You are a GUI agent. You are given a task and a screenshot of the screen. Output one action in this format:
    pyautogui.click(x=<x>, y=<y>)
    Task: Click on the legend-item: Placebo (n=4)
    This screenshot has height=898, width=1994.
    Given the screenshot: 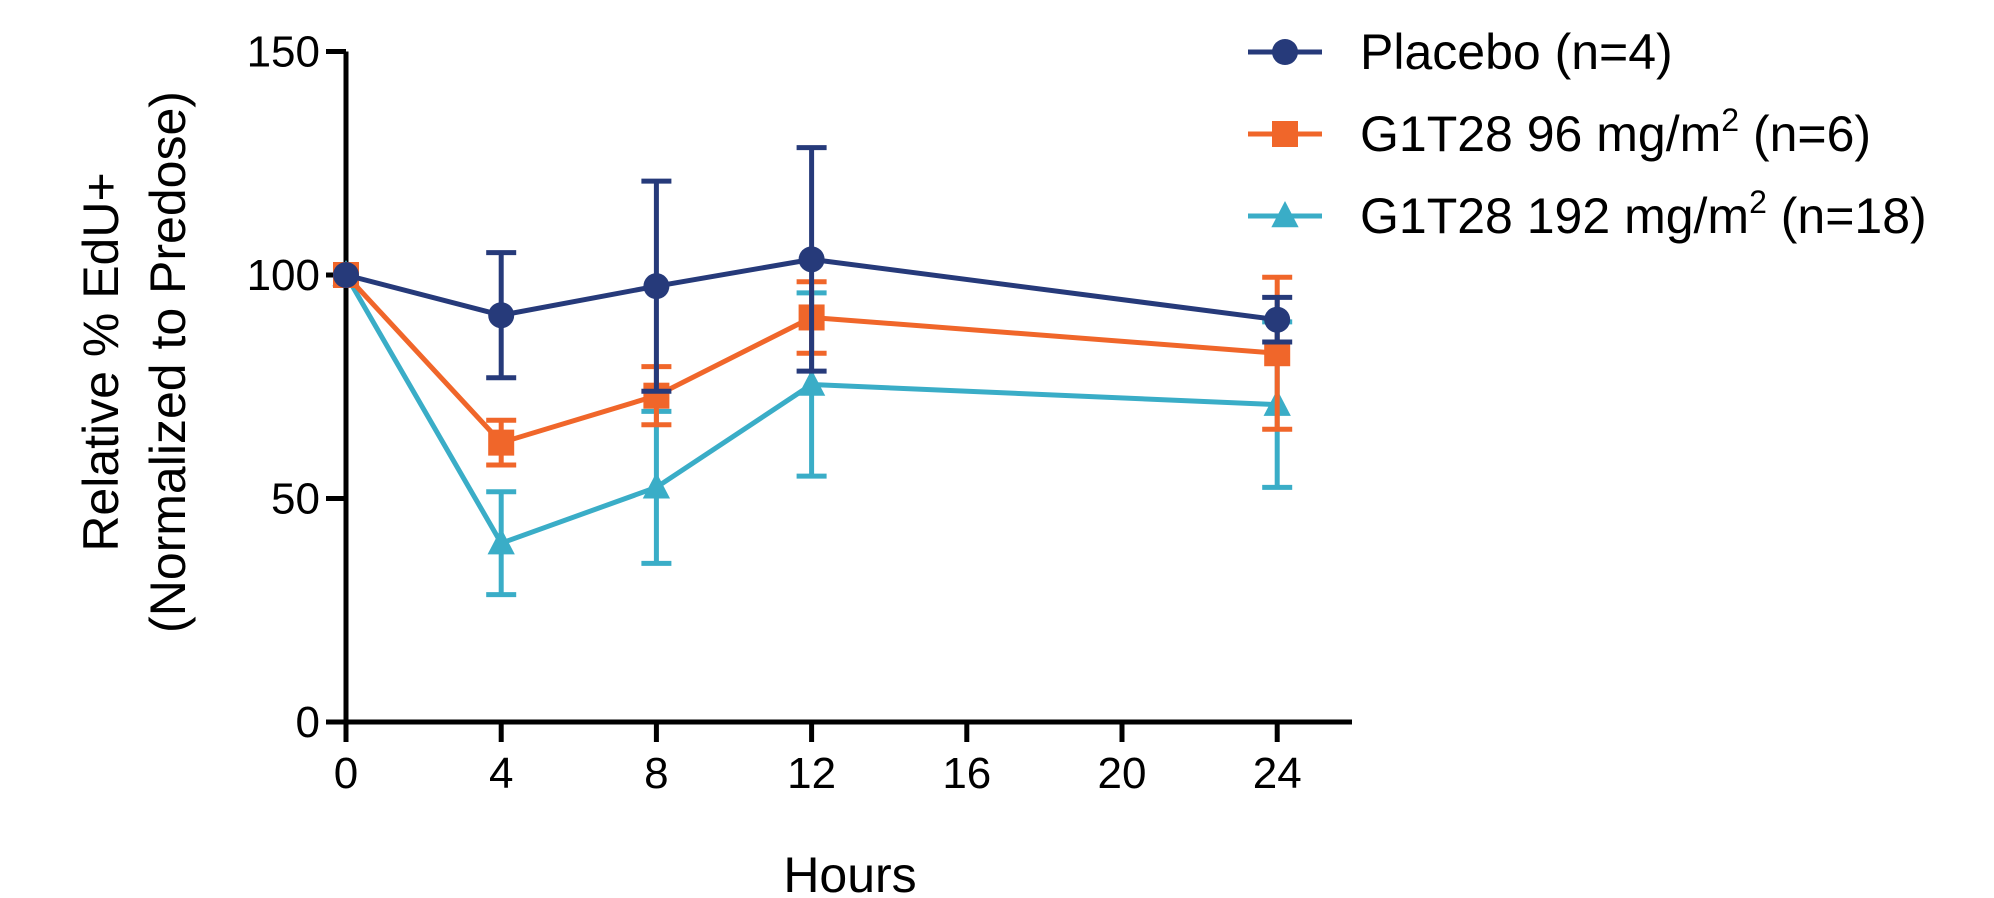 What is the action you would take?
    pyautogui.click(x=1460, y=52)
    